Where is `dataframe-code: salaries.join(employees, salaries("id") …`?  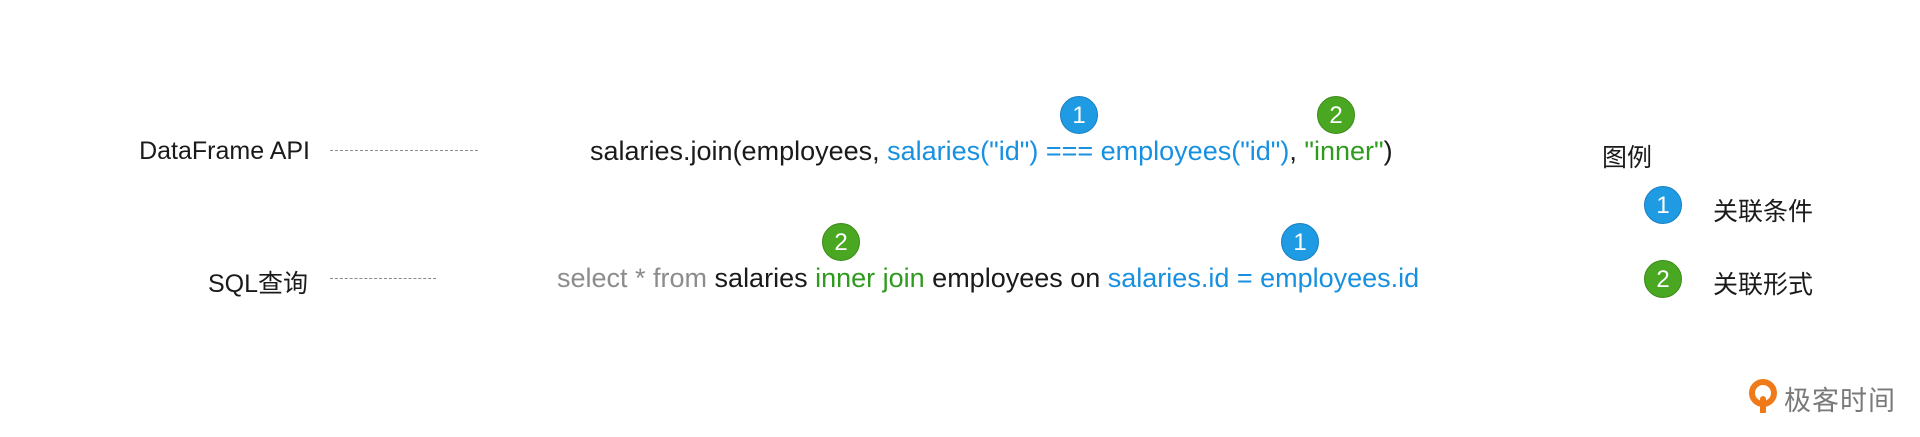 dataframe-code: salaries.join(employees, salaries("id") … is located at coordinates (991, 151).